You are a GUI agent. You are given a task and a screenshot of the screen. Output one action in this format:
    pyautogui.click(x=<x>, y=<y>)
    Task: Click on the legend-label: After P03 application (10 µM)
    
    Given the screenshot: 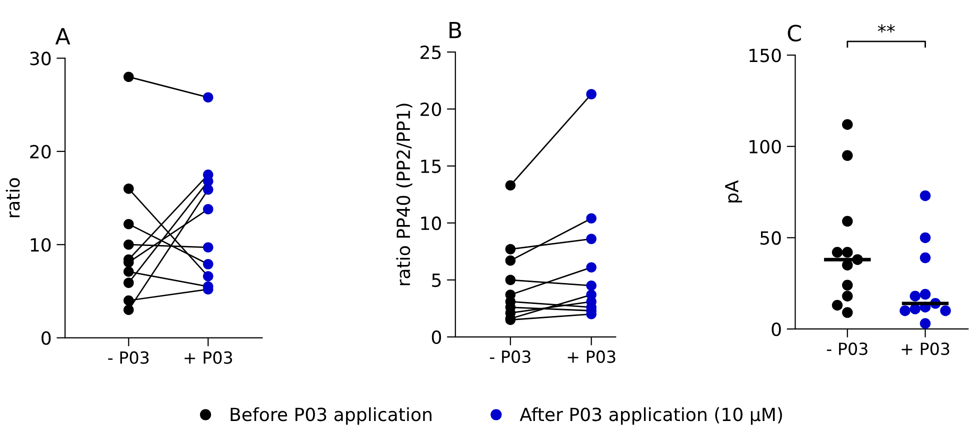 What is the action you would take?
    pyautogui.click(x=651, y=416)
    